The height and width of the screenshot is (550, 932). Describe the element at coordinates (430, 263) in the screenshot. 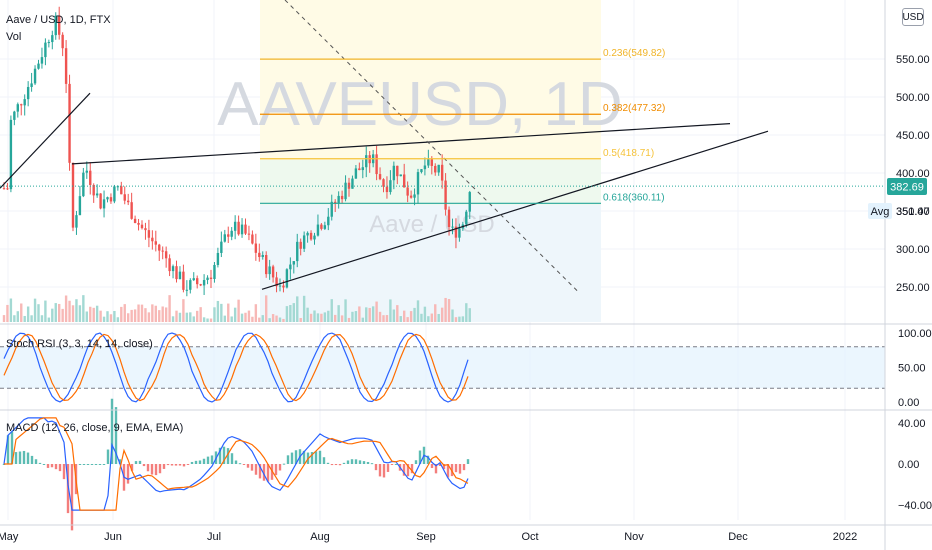

I see `fib-zone-blue` at that location.